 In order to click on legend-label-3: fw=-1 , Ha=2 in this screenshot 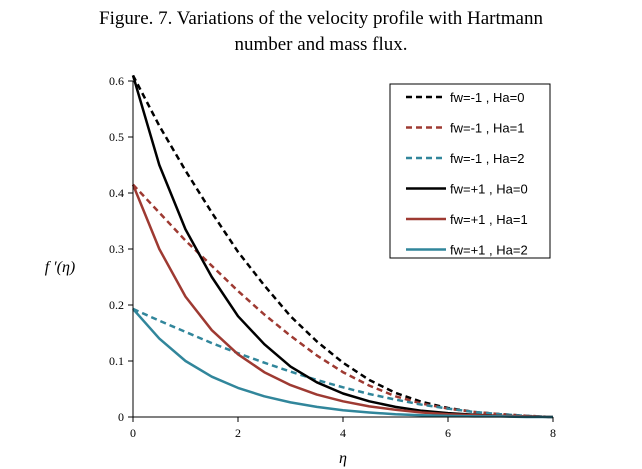, I will do `click(487, 158)`.